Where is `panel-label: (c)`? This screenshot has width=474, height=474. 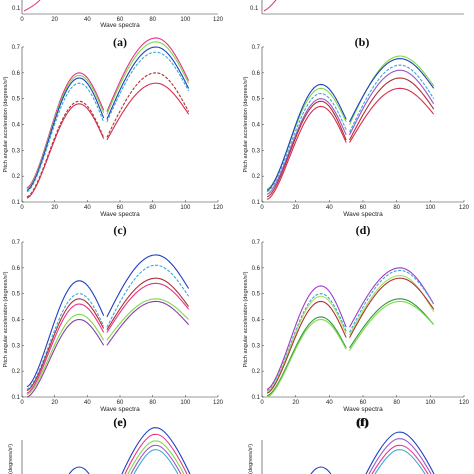
panel-label: (c) is located at coordinates (119, 230).